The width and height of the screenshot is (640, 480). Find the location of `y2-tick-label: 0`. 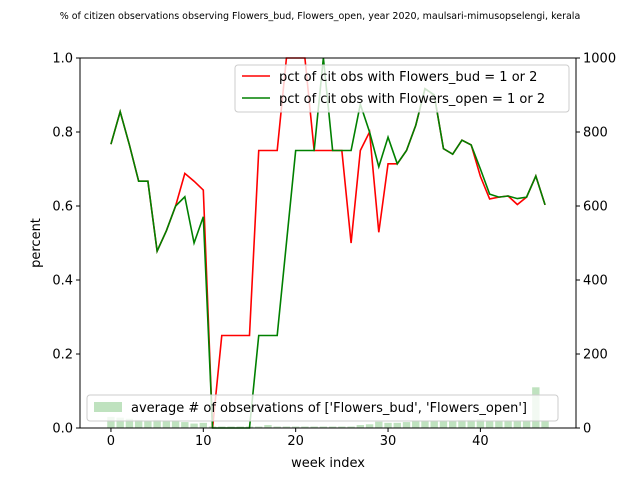

y2-tick-label: 0 is located at coordinates (587, 429).